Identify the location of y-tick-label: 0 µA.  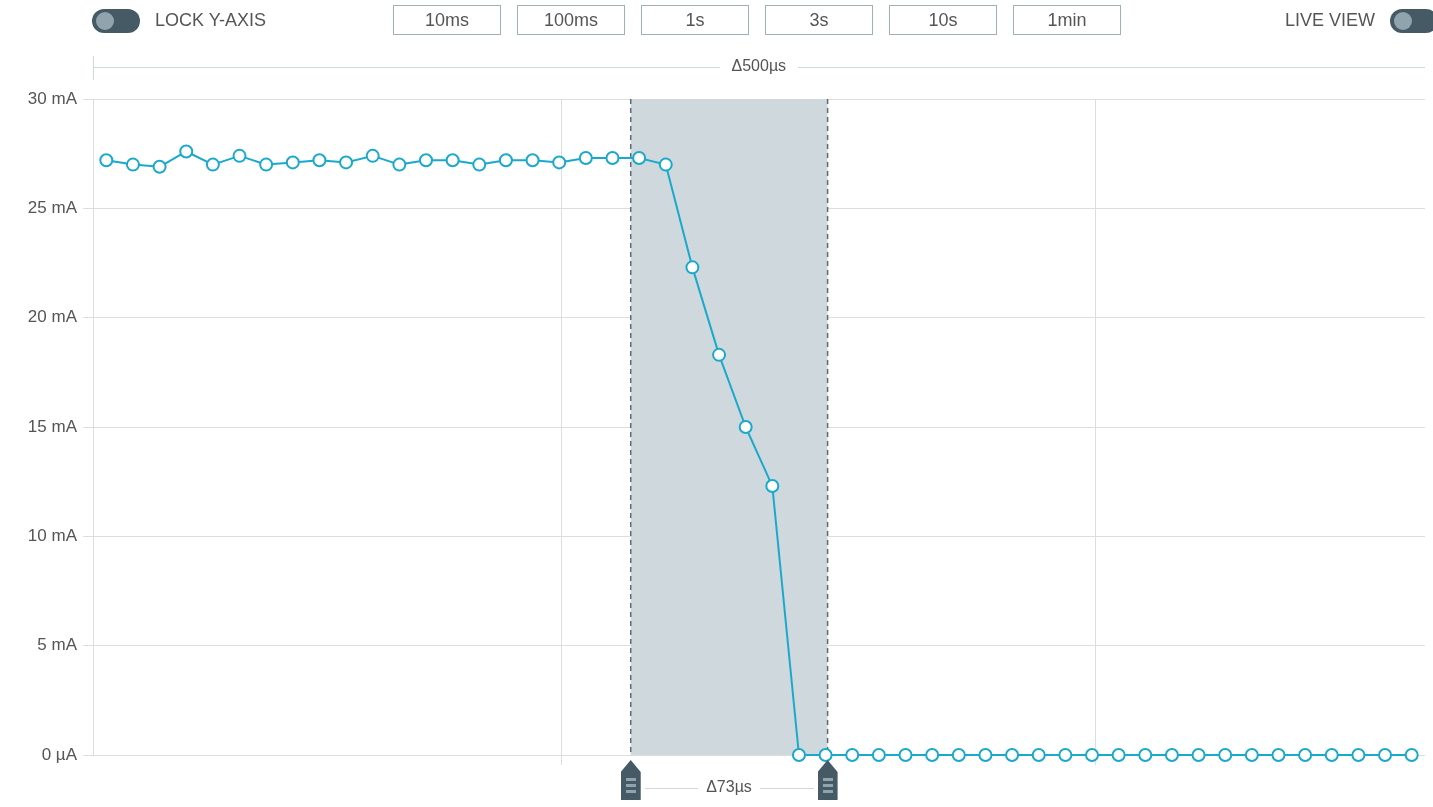
(59, 754).